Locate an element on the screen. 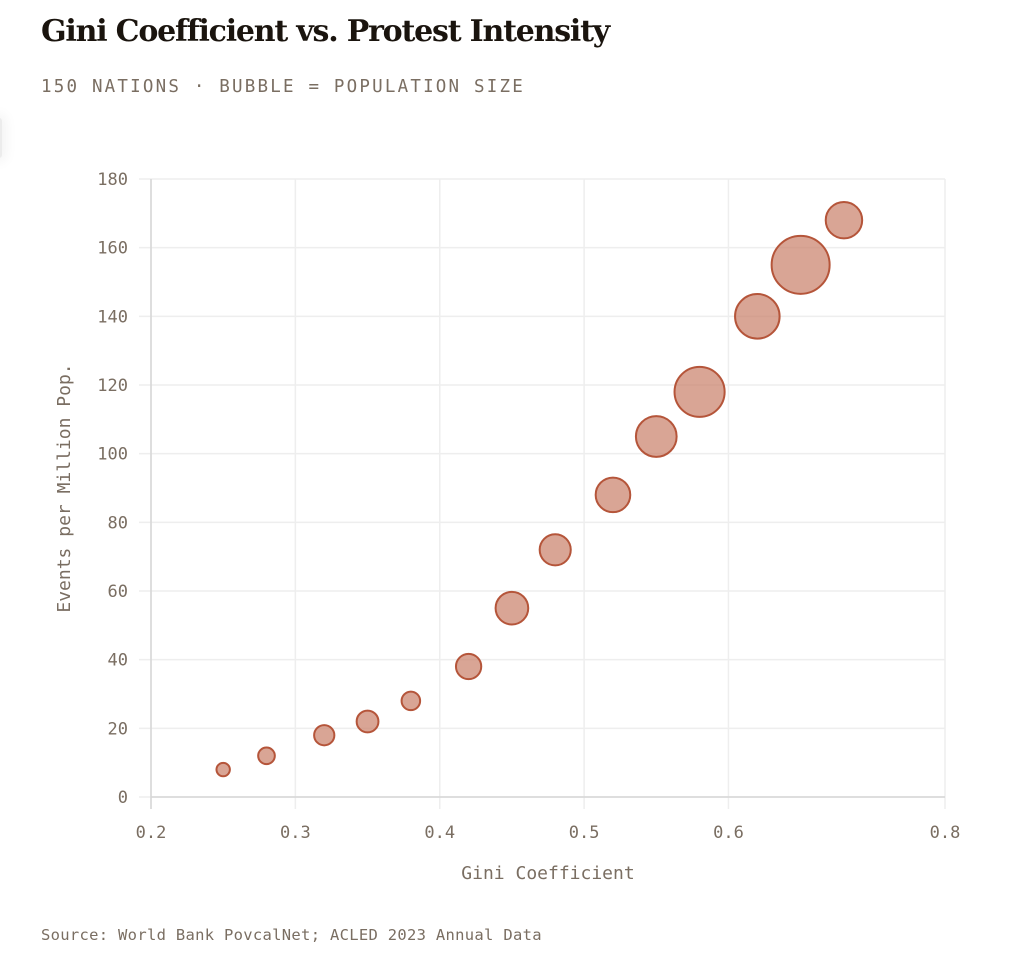  y-tick-label: 140 is located at coordinates (112, 317).